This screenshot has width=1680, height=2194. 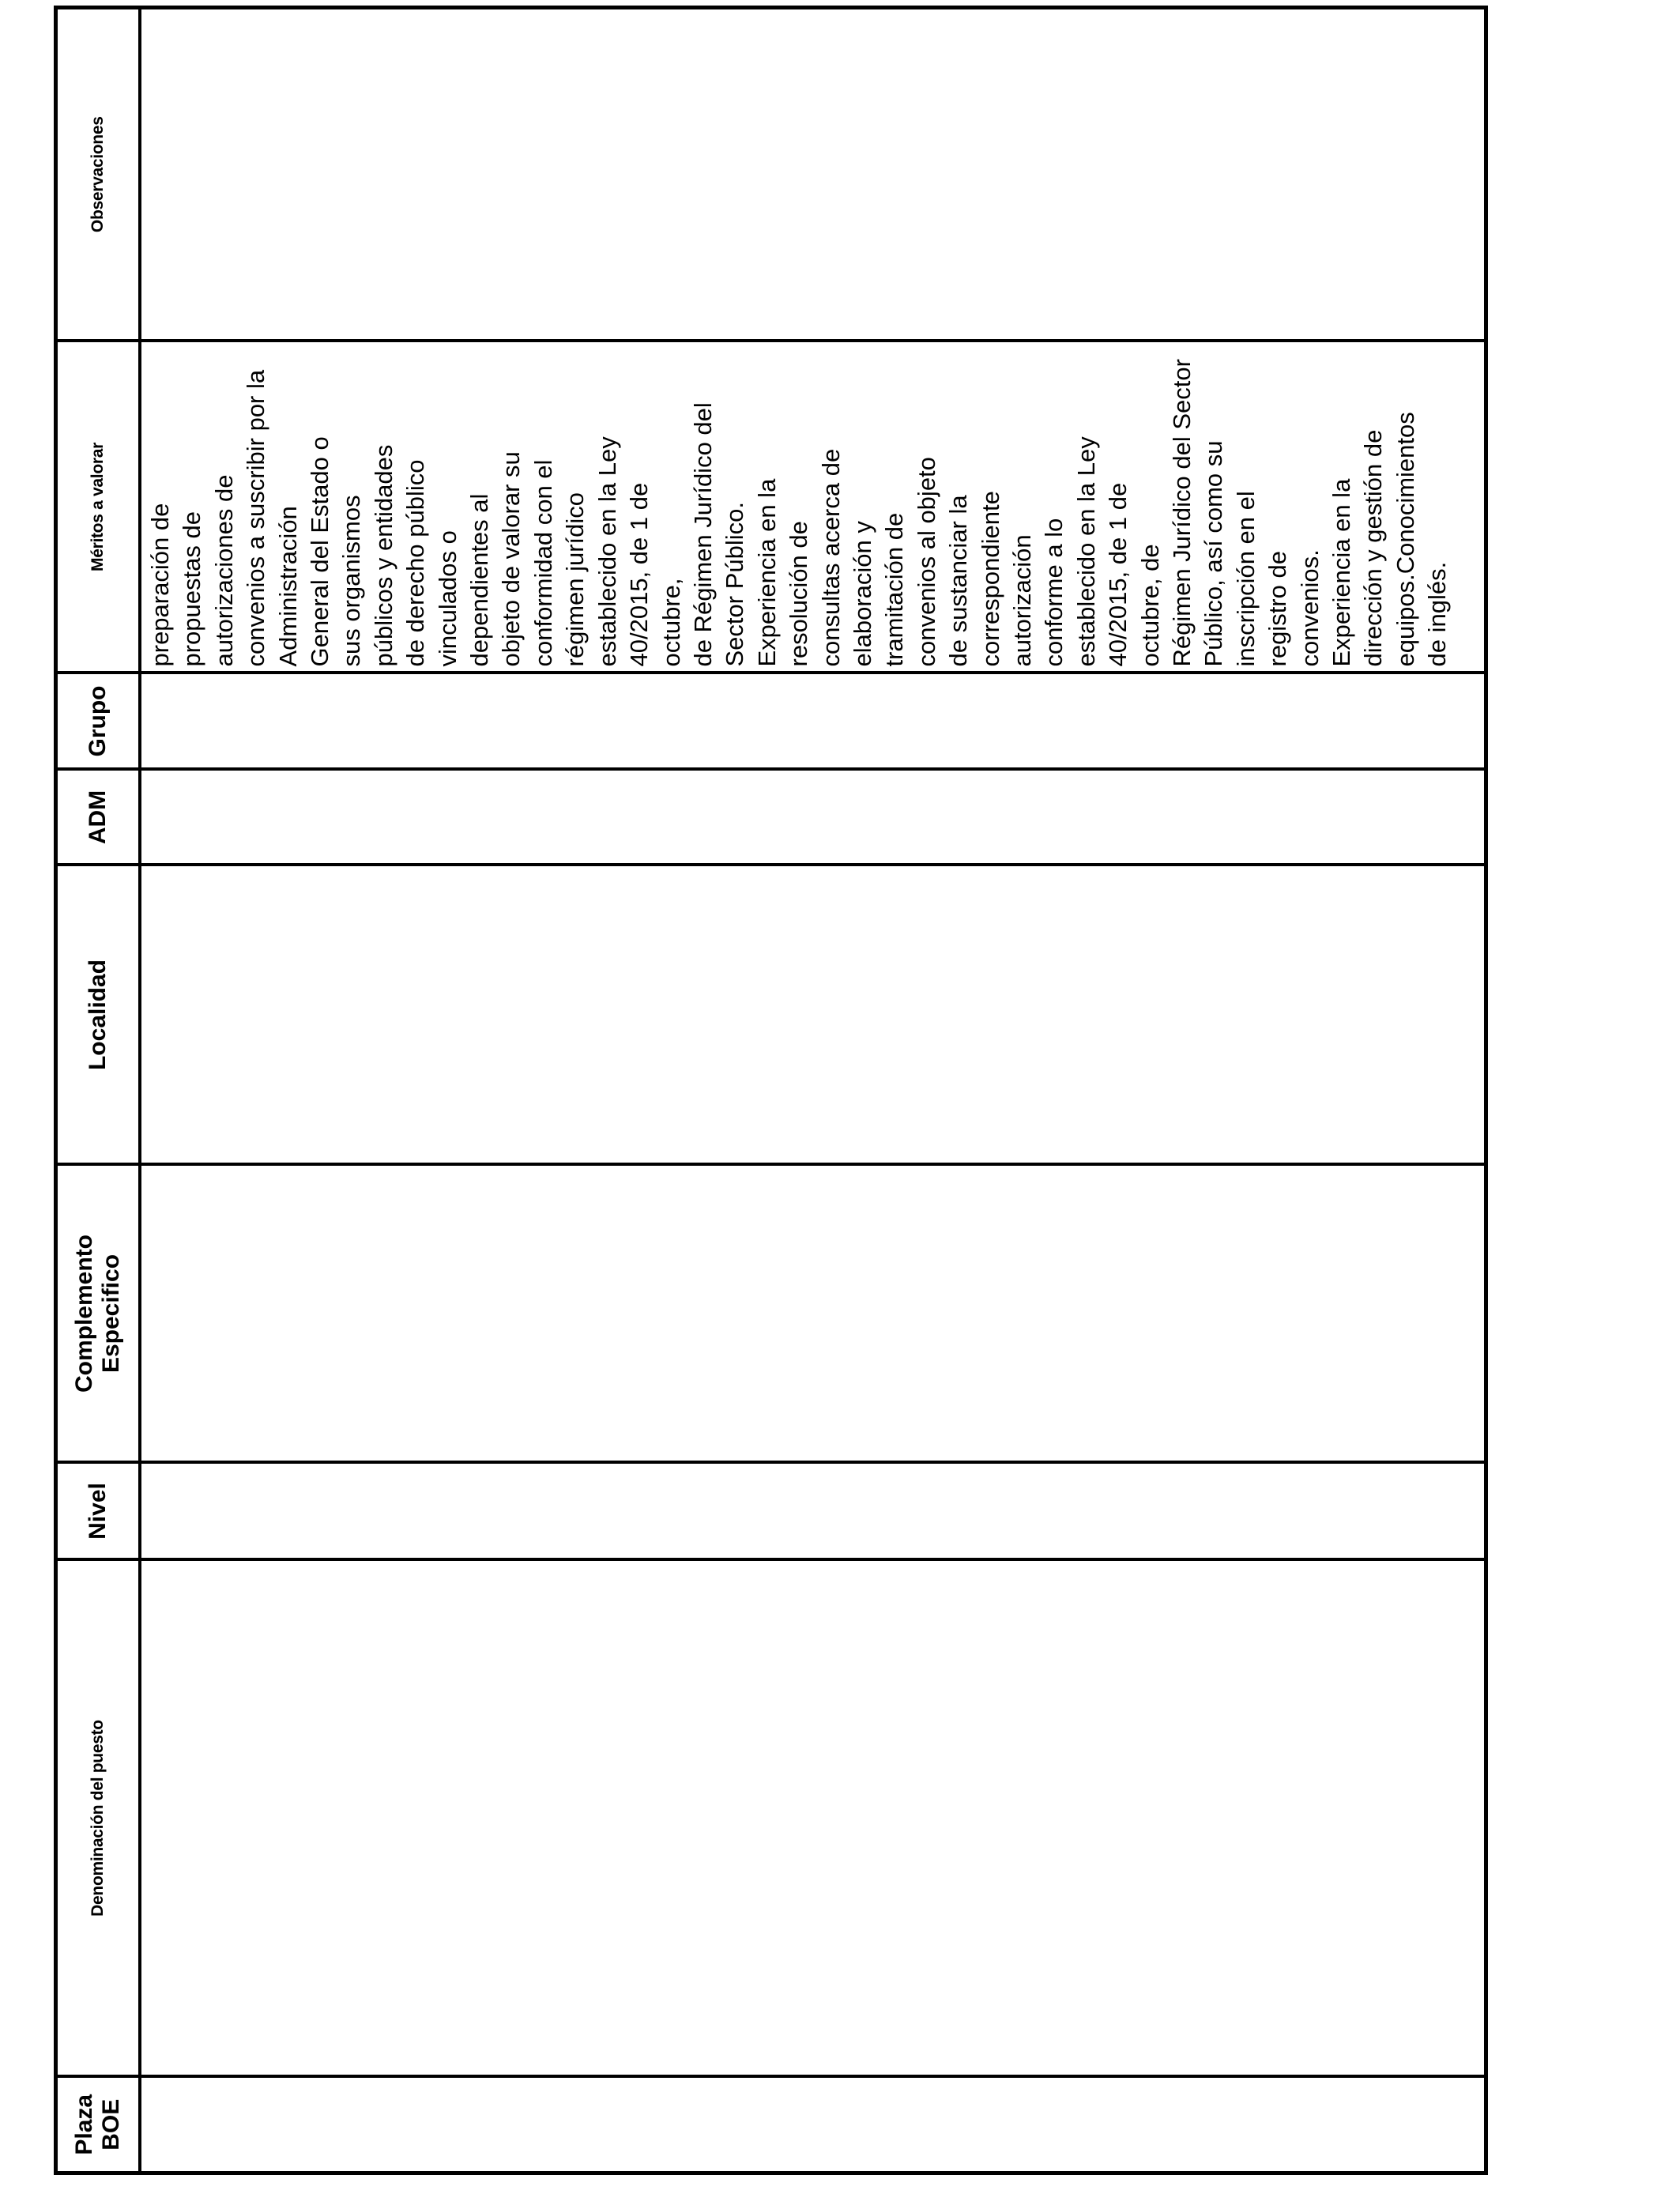 What do you see at coordinates (97, 1015) in the screenshot?
I see `header-localidad: Localidad` at bounding box center [97, 1015].